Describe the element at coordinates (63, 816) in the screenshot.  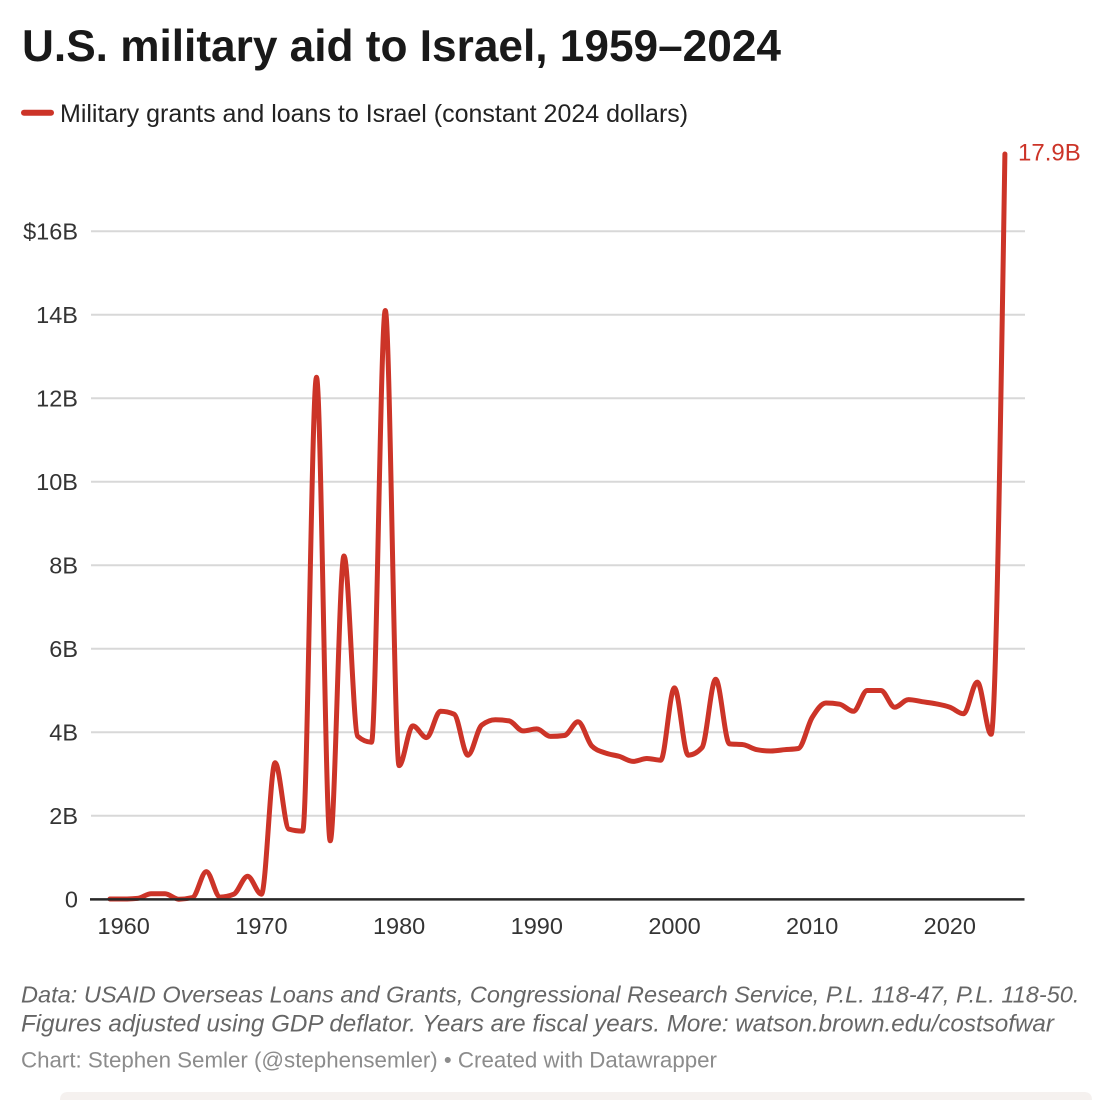
I see `svg-text: 2B` at that location.